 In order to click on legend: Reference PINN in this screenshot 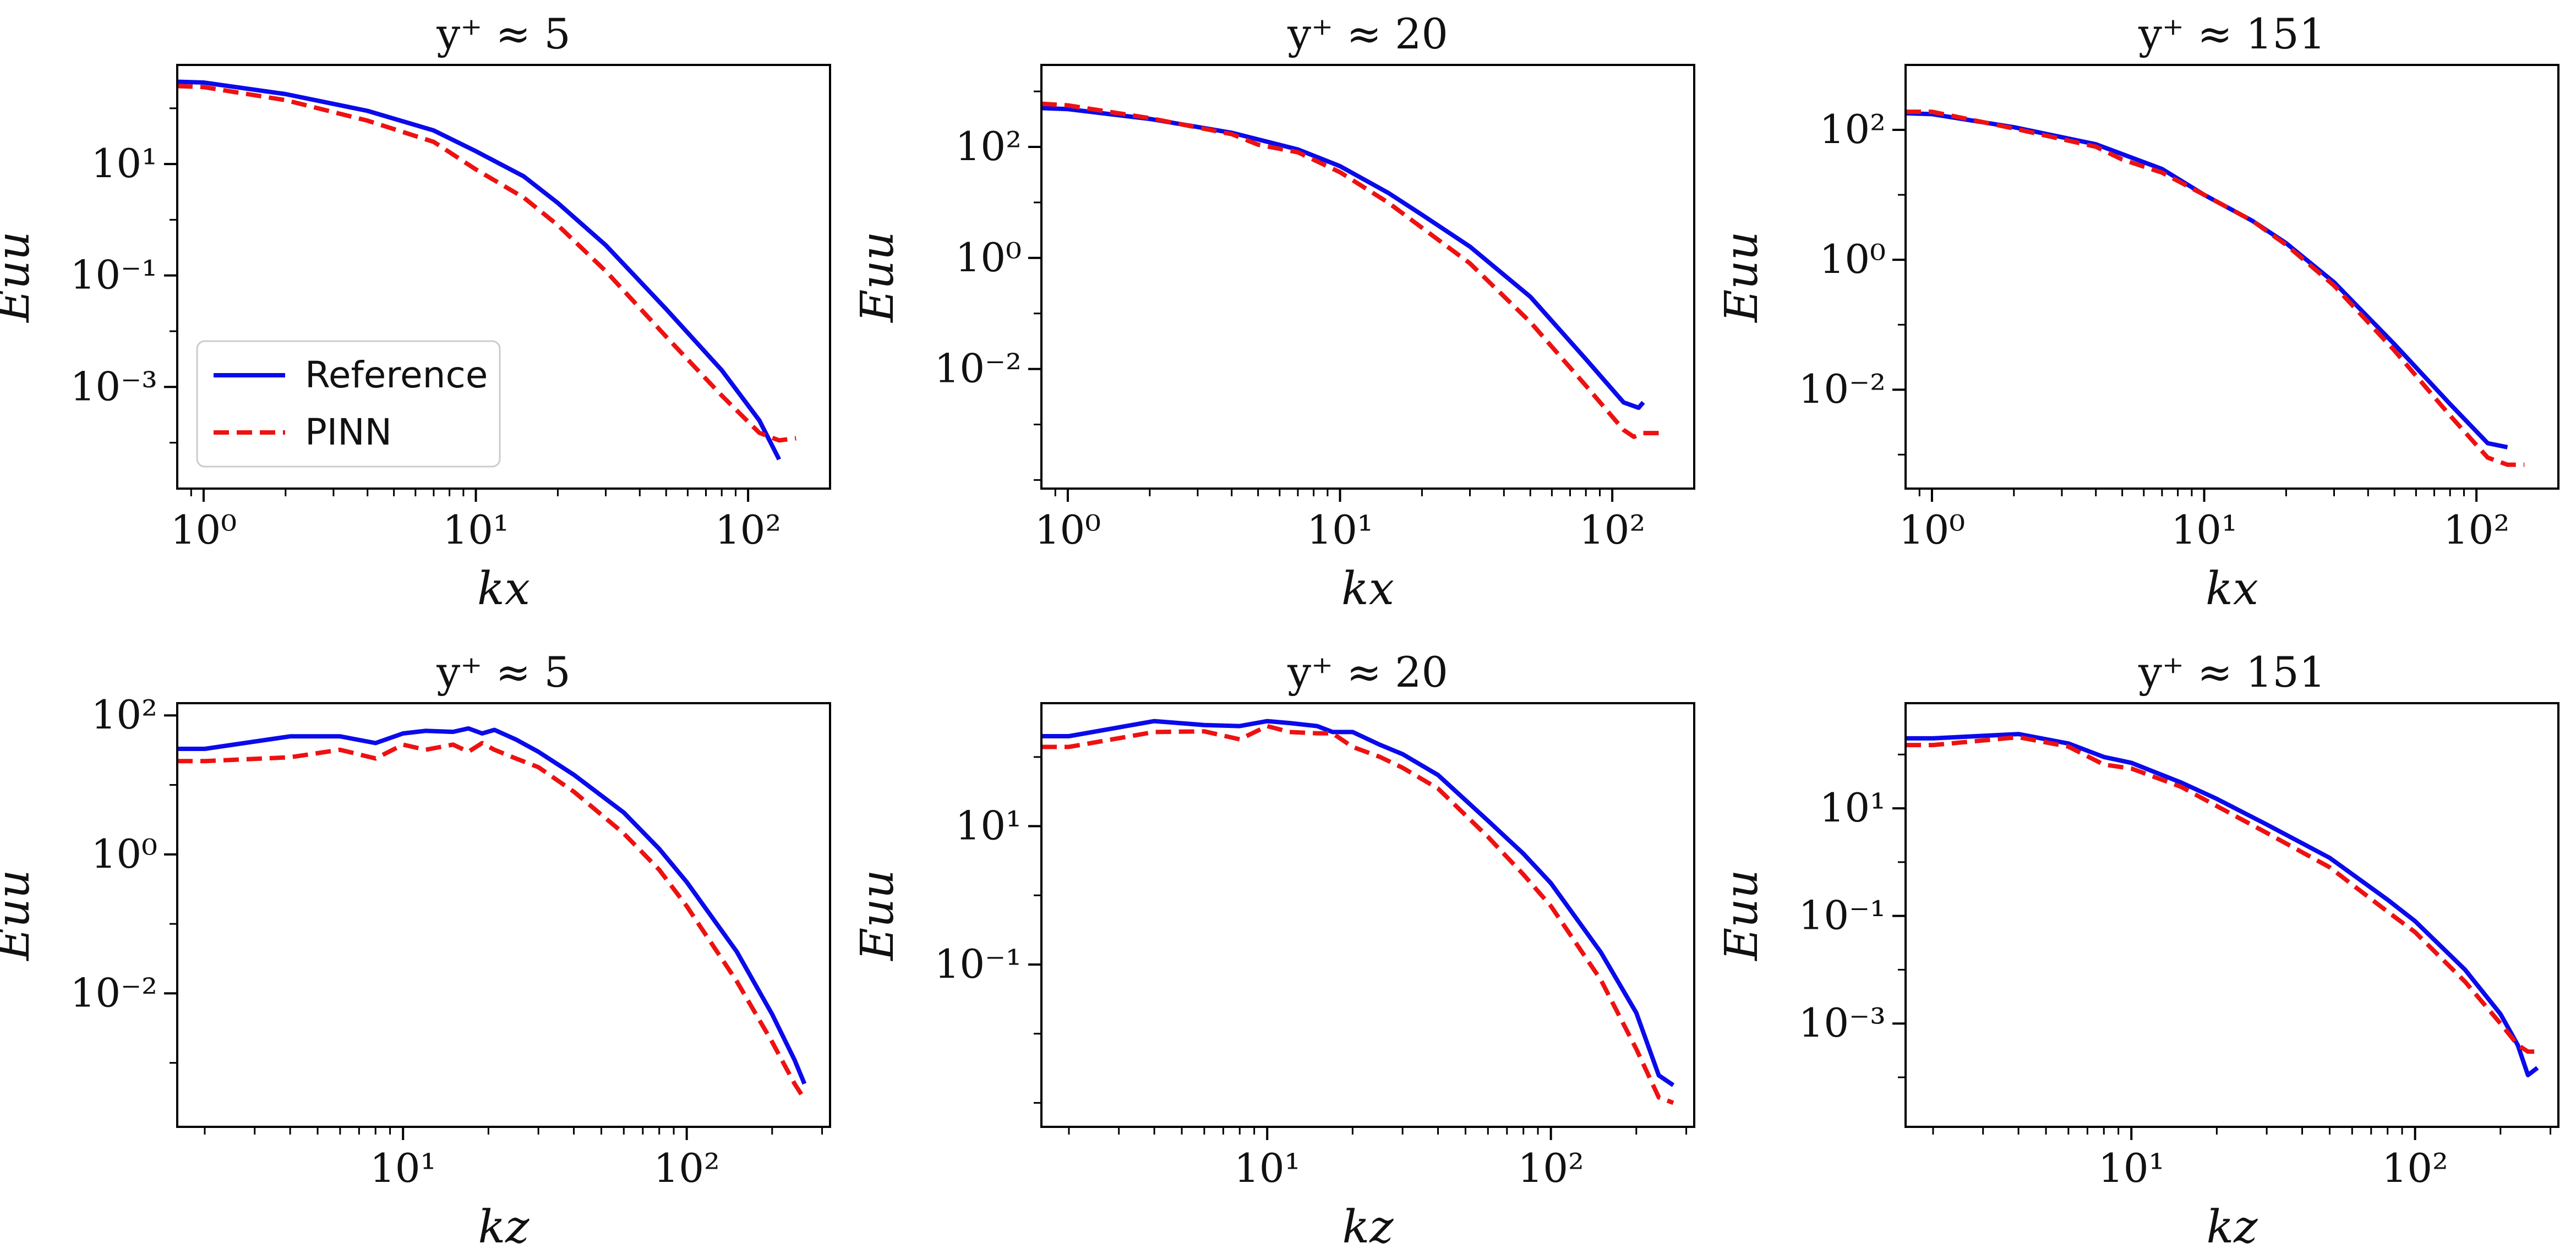, I will do `click(349, 404)`.